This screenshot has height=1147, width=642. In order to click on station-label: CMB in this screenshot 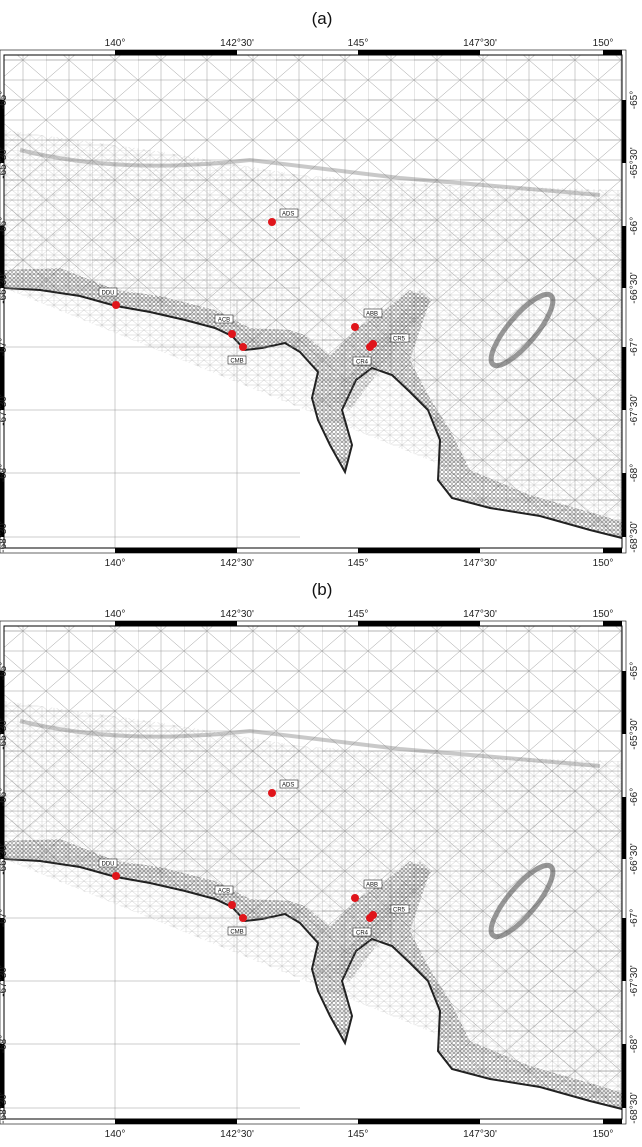, I will do `click(236, 362)`.